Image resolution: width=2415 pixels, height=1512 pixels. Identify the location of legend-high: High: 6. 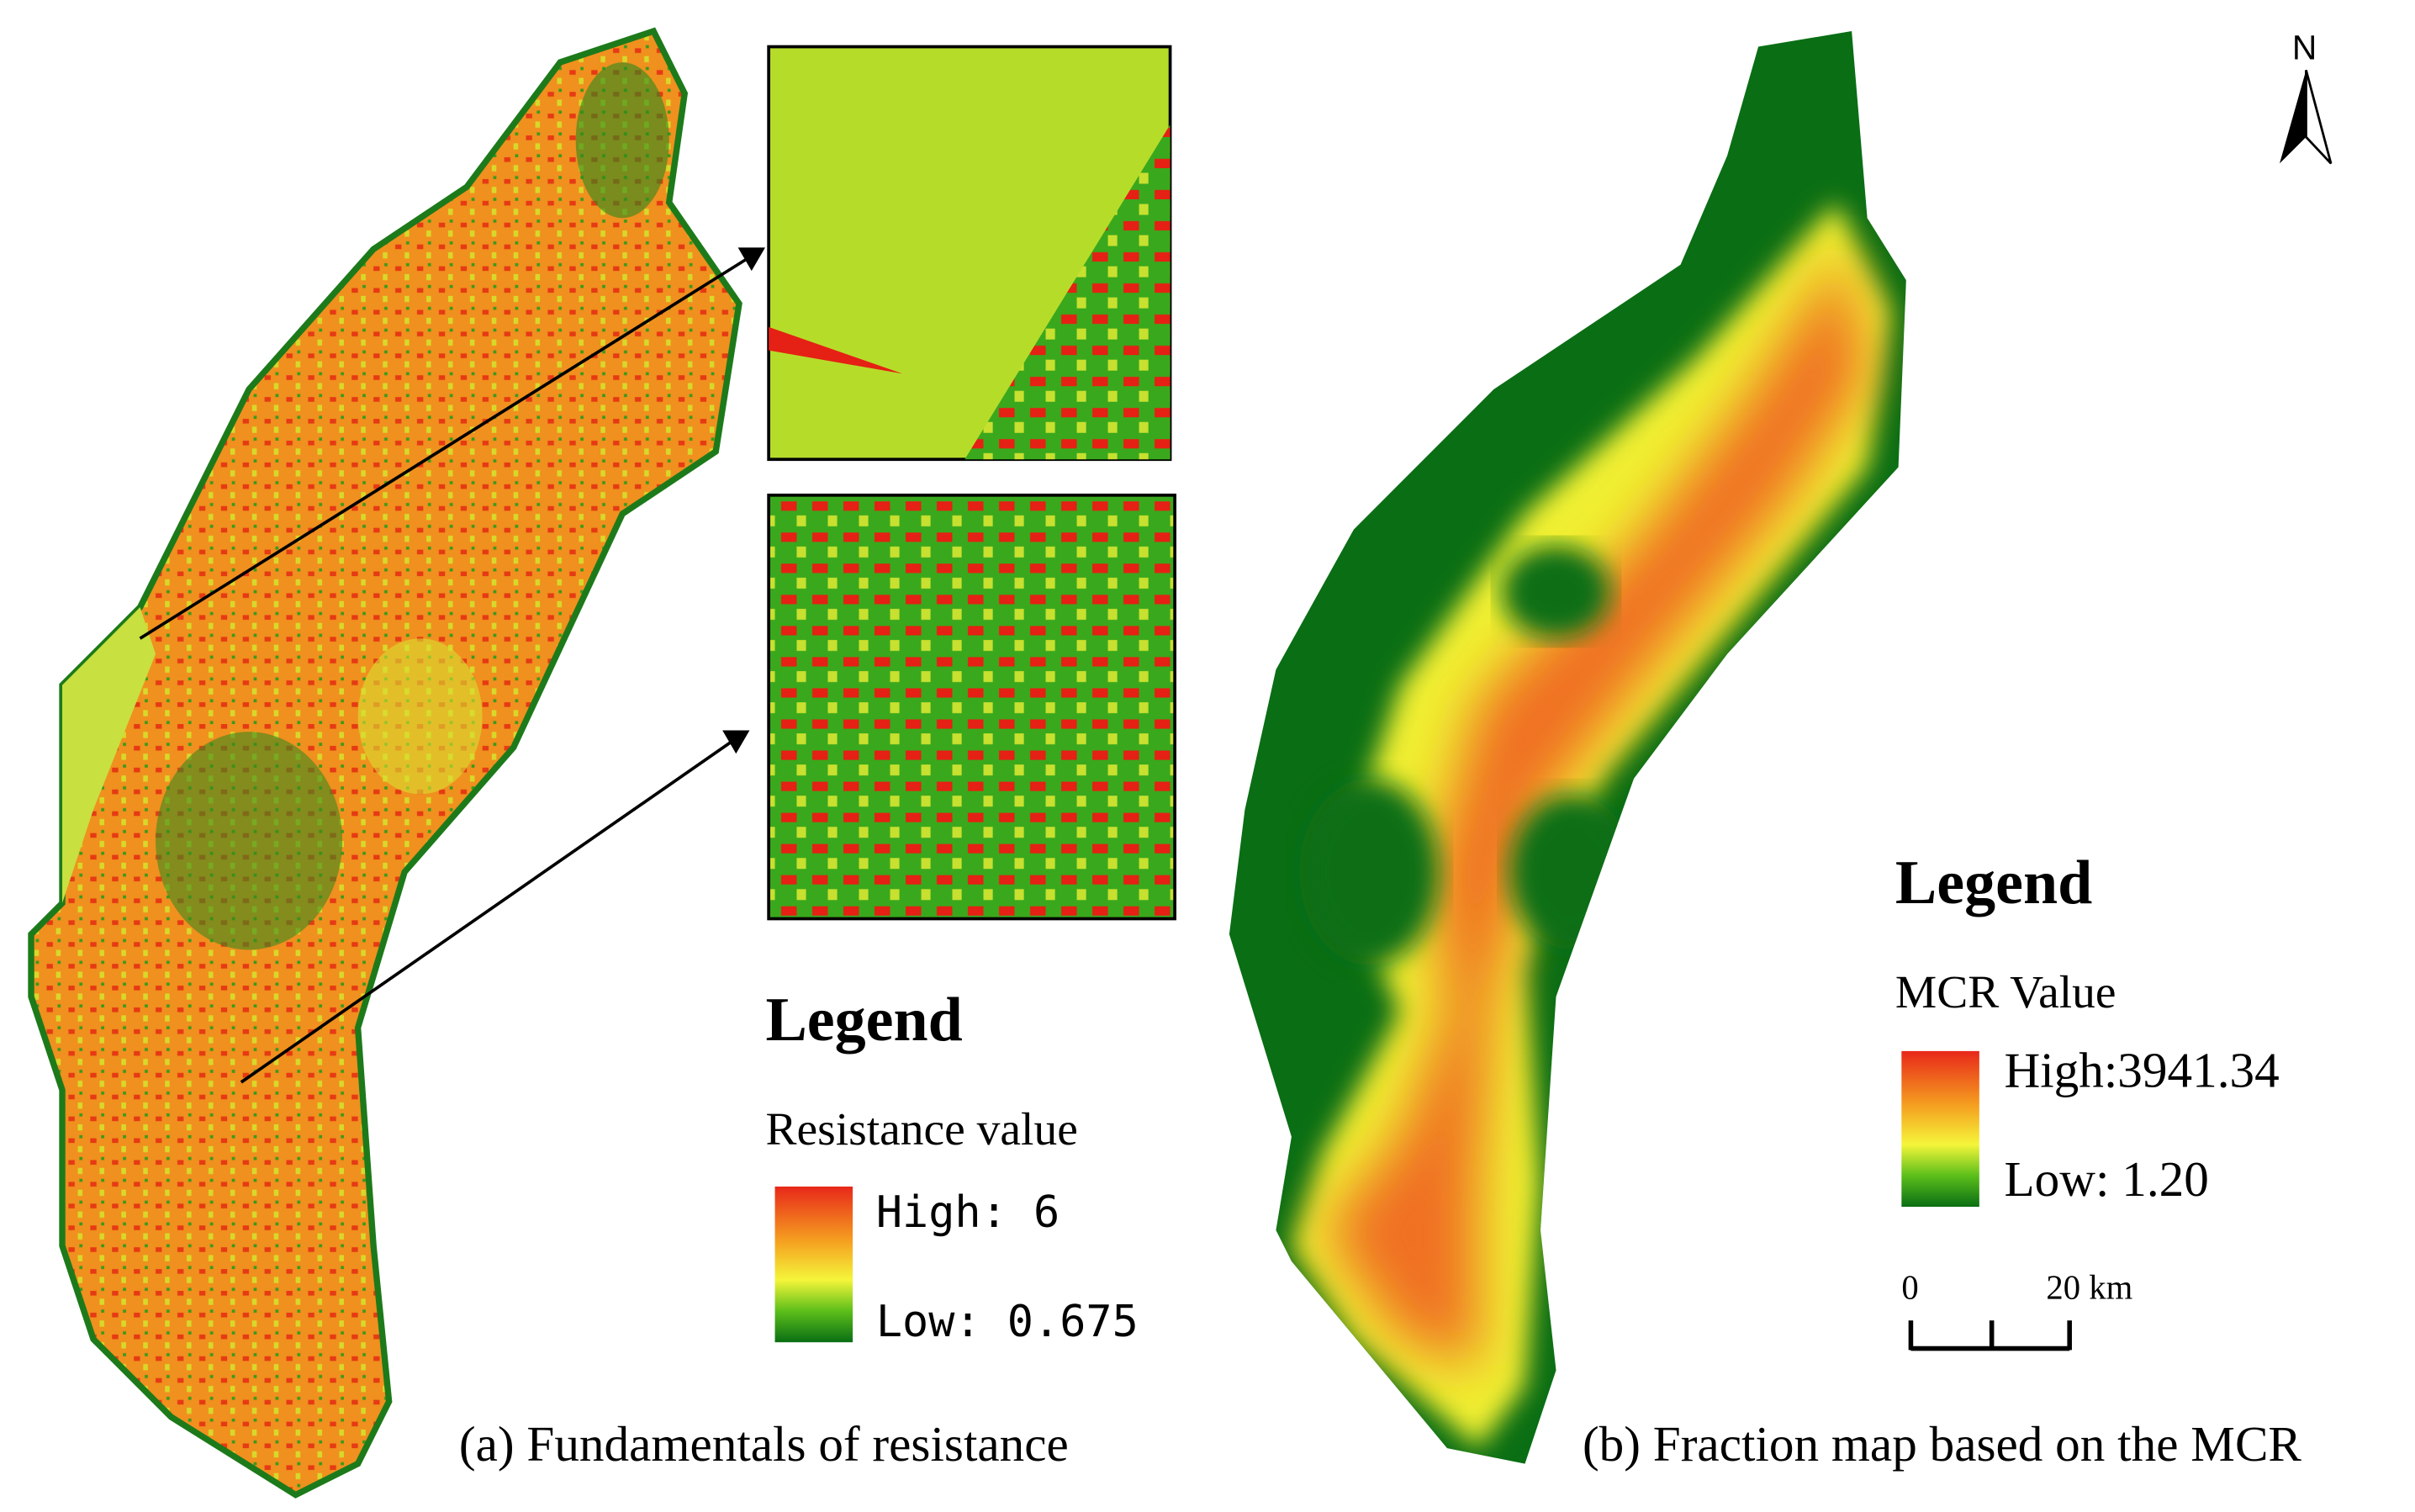
(968, 1212).